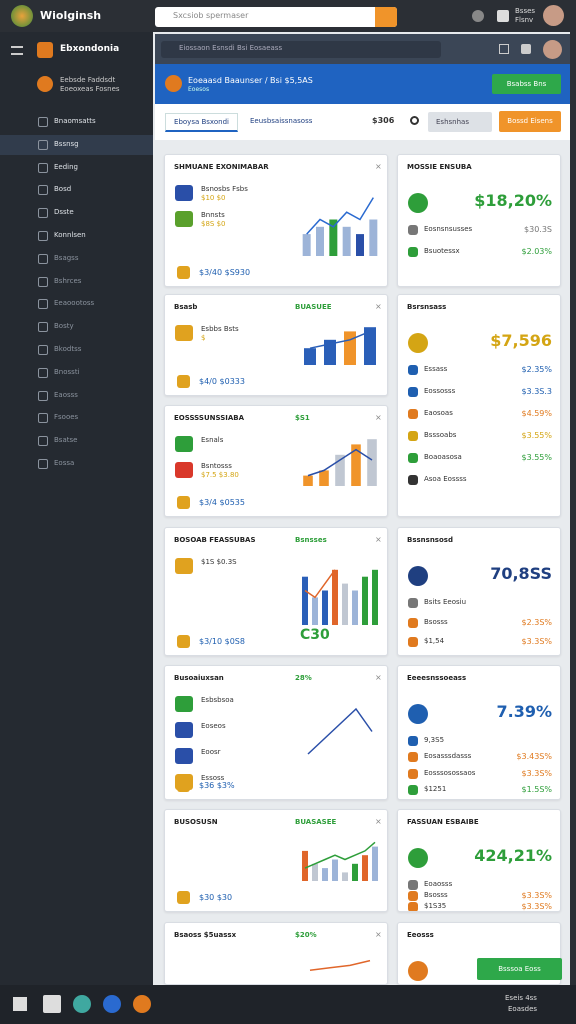  I want to click on sidebar-title: Ebxondonia, so click(90, 49).